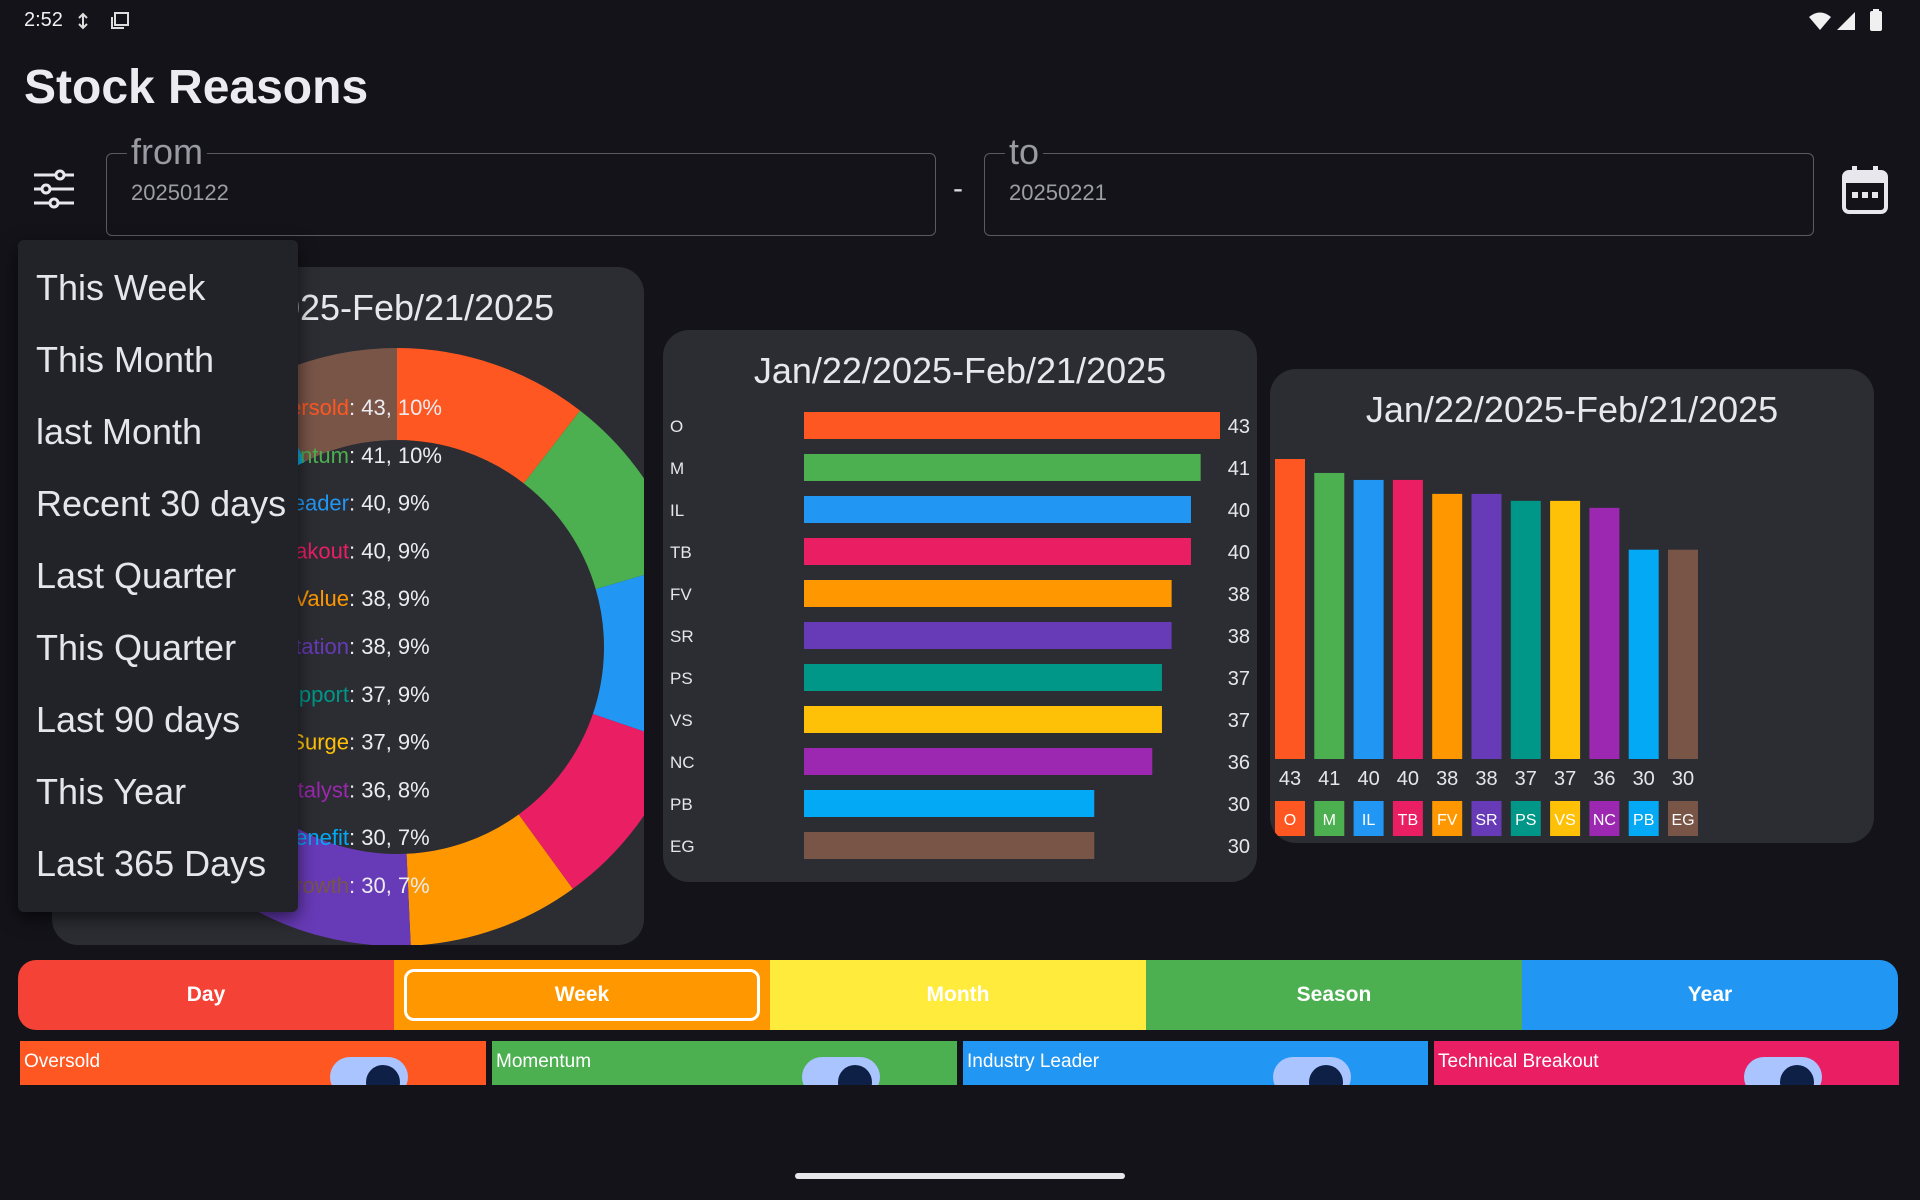  What do you see at coordinates (167, 152) in the screenshot?
I see `from-label: from` at bounding box center [167, 152].